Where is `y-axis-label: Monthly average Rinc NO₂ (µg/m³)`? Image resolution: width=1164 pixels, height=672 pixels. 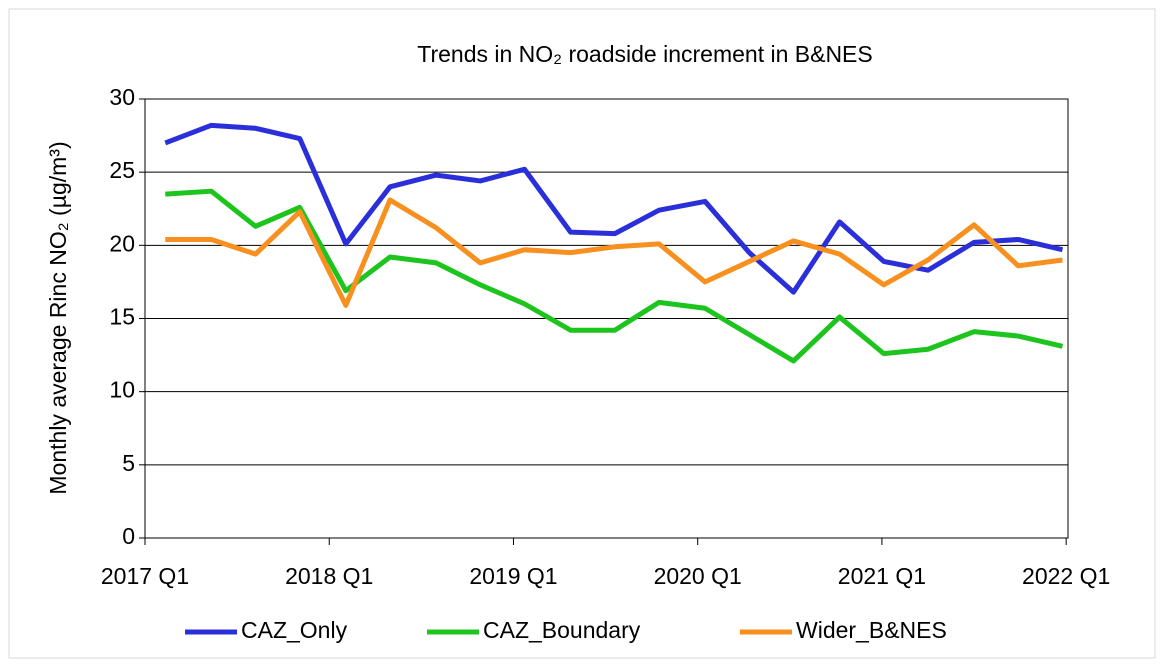
y-axis-label: Monthly average Rinc NO₂ (µg/m³) is located at coordinates (58, 317).